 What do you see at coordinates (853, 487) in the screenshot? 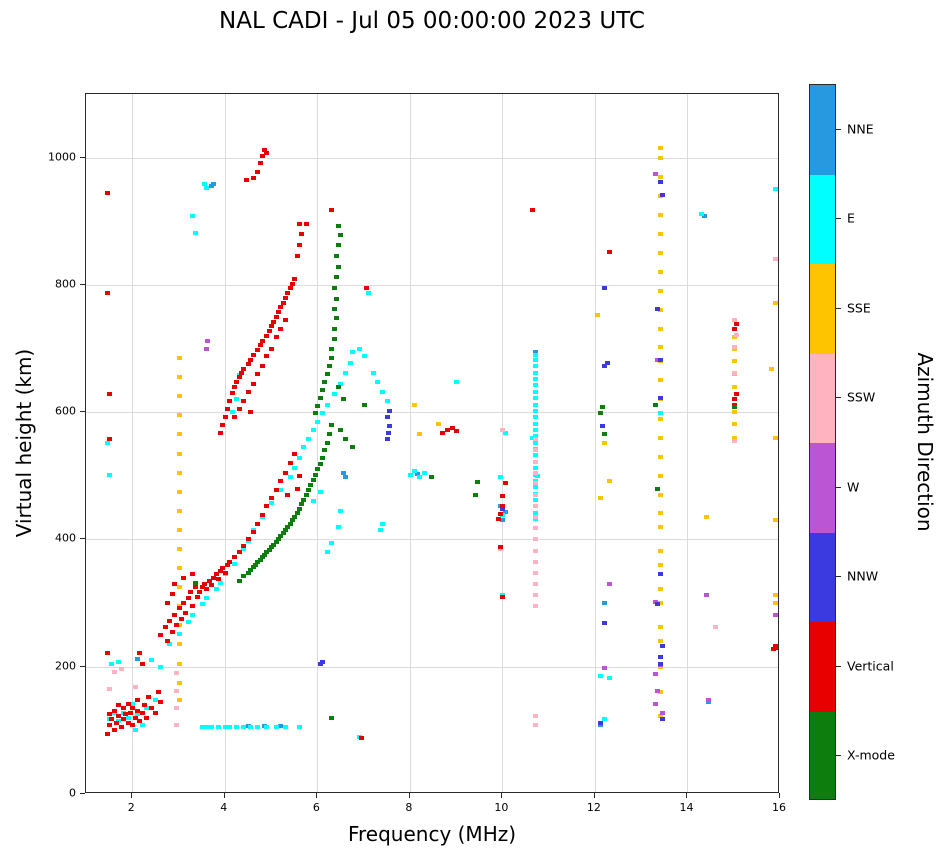
I see `colorbar-category-label: W` at bounding box center [853, 487].